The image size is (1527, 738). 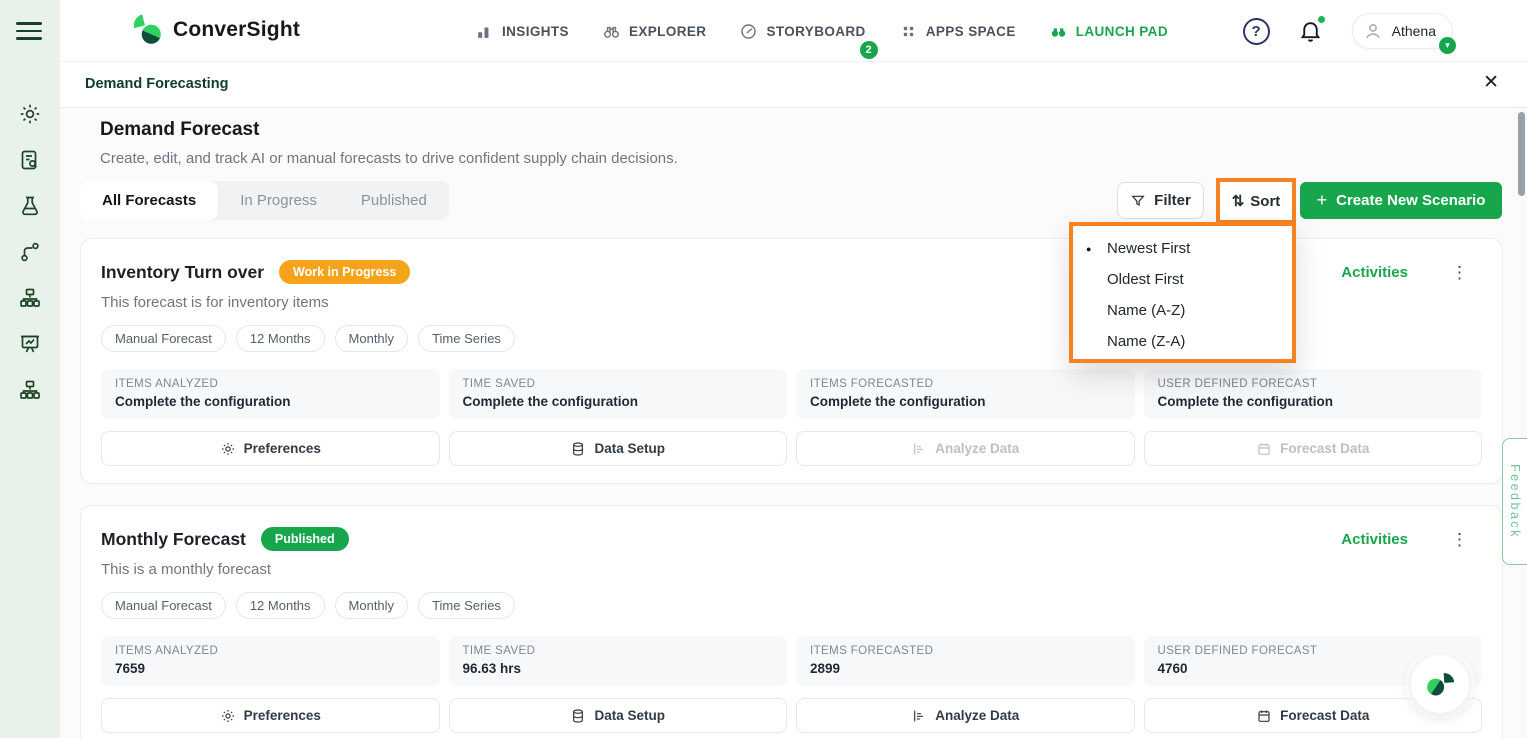 I want to click on scrollbar-track, so click(x=1521, y=423).